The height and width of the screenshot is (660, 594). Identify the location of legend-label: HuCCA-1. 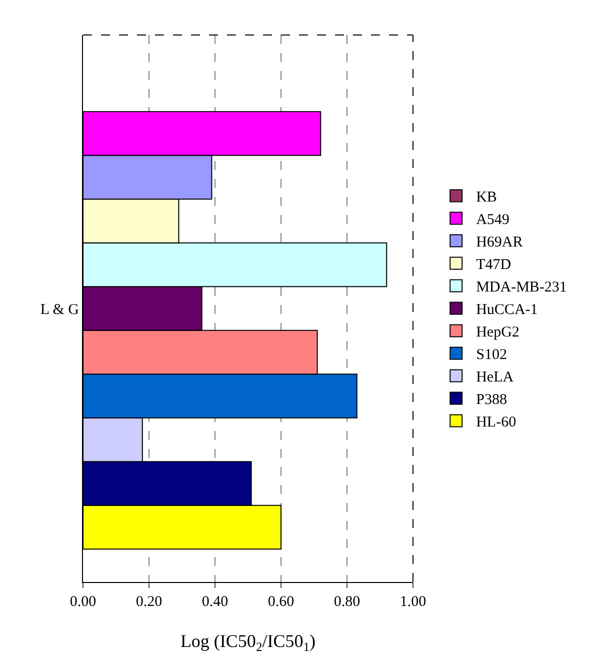
(507, 310).